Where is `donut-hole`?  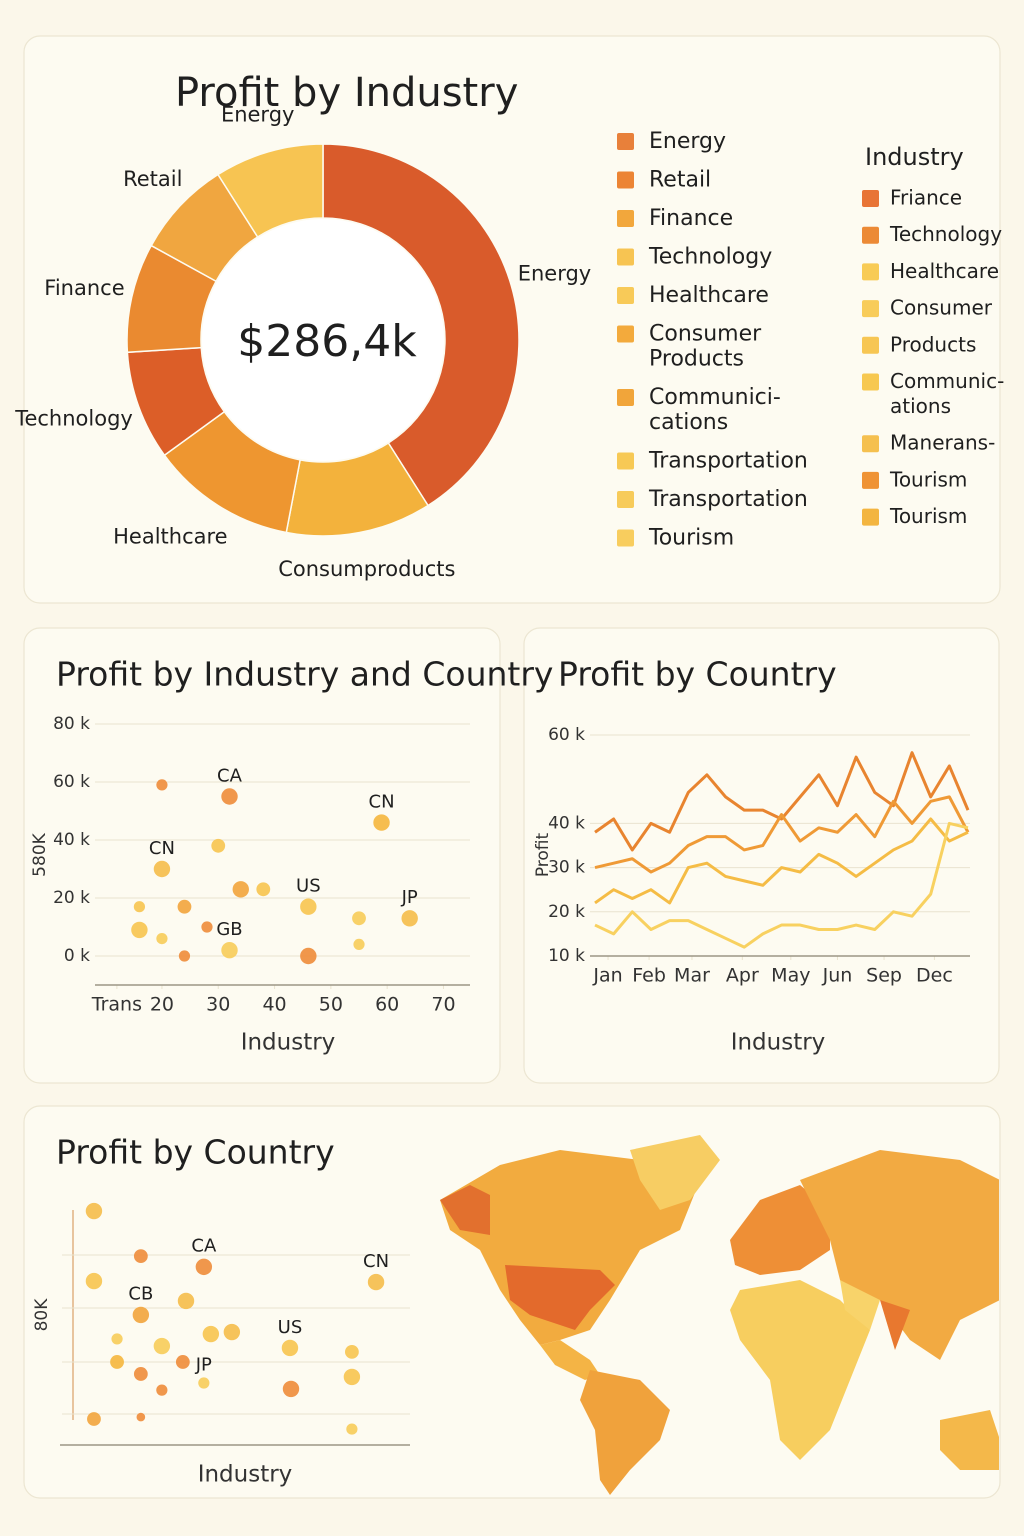 donut-hole is located at coordinates (323, 340).